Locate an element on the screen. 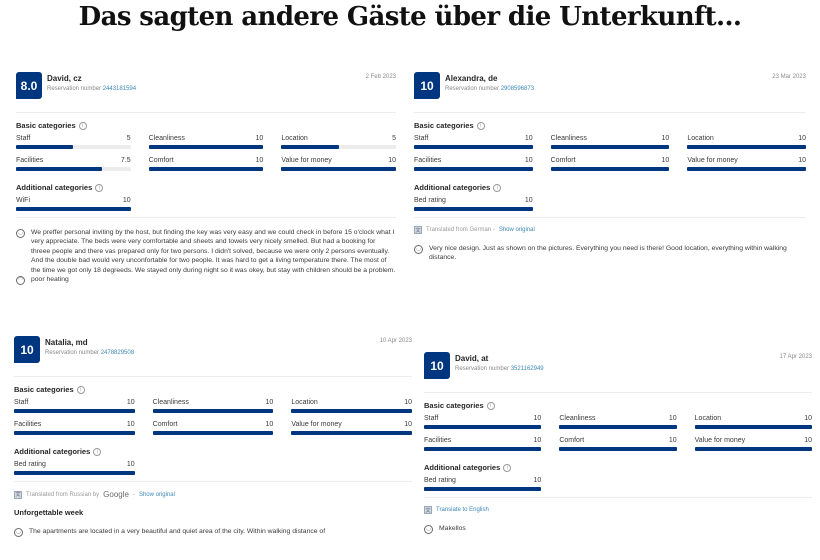 This screenshot has width=820, height=560. review-date: 23 Mar 2023 is located at coordinates (789, 77).